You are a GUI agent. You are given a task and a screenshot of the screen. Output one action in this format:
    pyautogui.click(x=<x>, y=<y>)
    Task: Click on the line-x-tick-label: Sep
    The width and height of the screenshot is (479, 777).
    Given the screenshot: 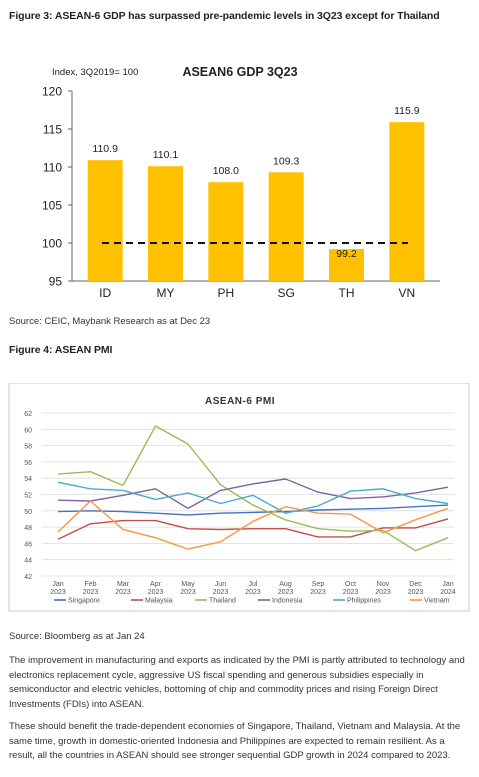 What is the action you would take?
    pyautogui.click(x=318, y=584)
    